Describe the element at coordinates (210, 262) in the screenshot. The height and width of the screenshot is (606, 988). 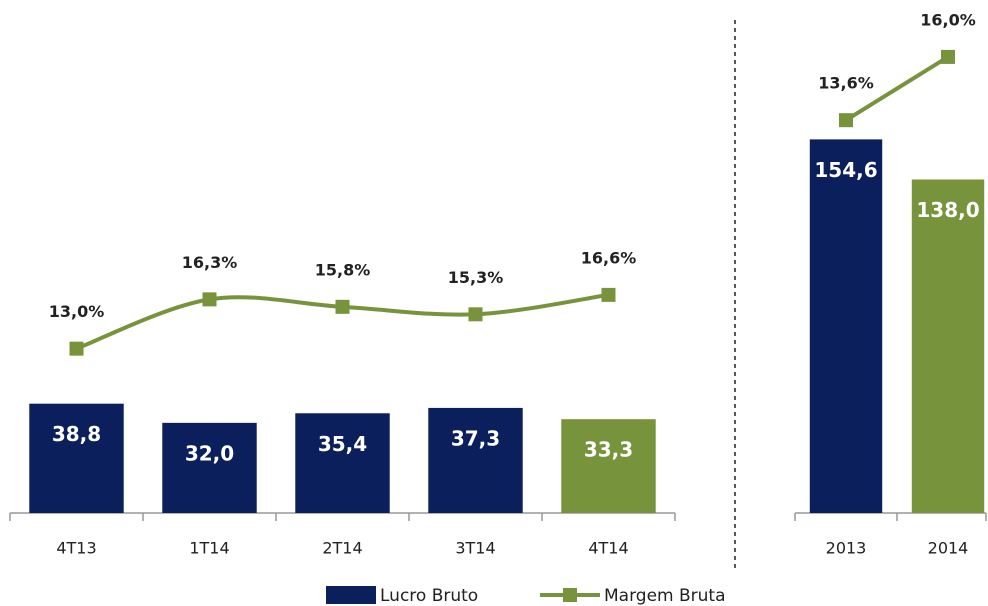
I see `line-label: 16,3%` at that location.